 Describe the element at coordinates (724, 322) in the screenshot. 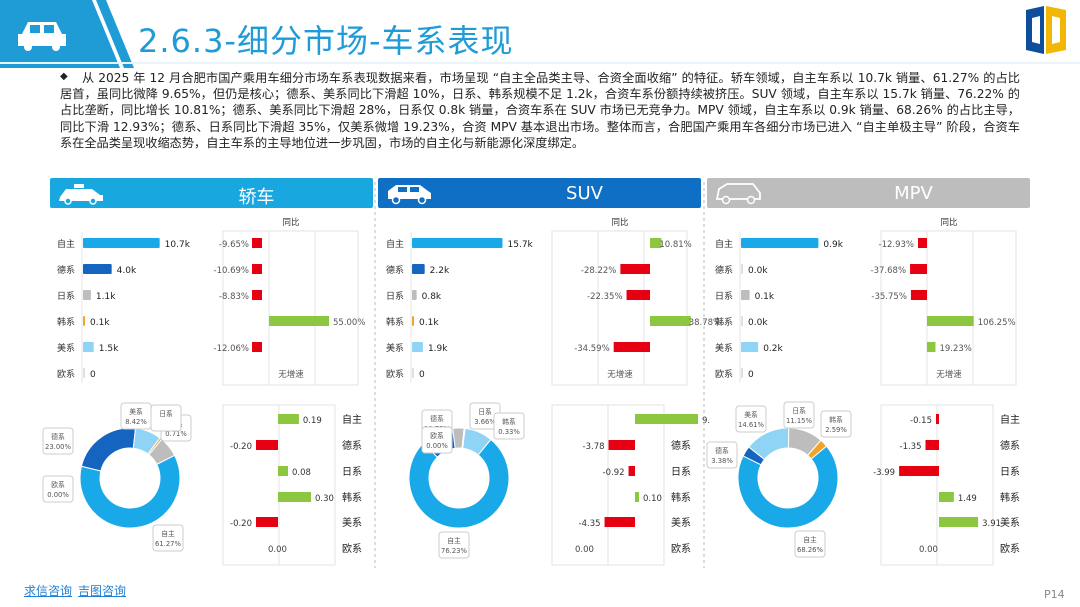

I see `sales-category-label: 韩系` at that location.